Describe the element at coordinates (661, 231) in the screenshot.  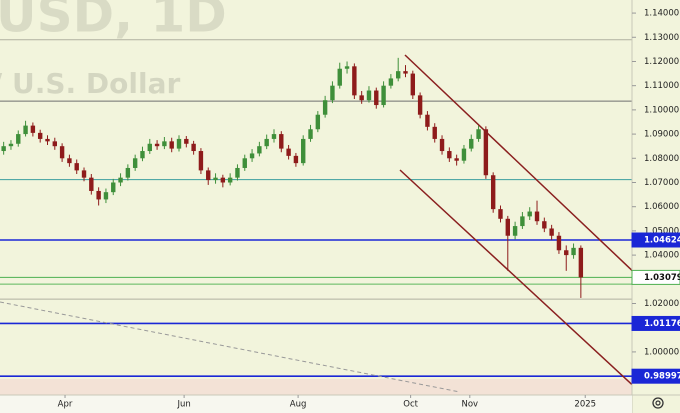
I see `y-tick-label: 1.05000` at that location.